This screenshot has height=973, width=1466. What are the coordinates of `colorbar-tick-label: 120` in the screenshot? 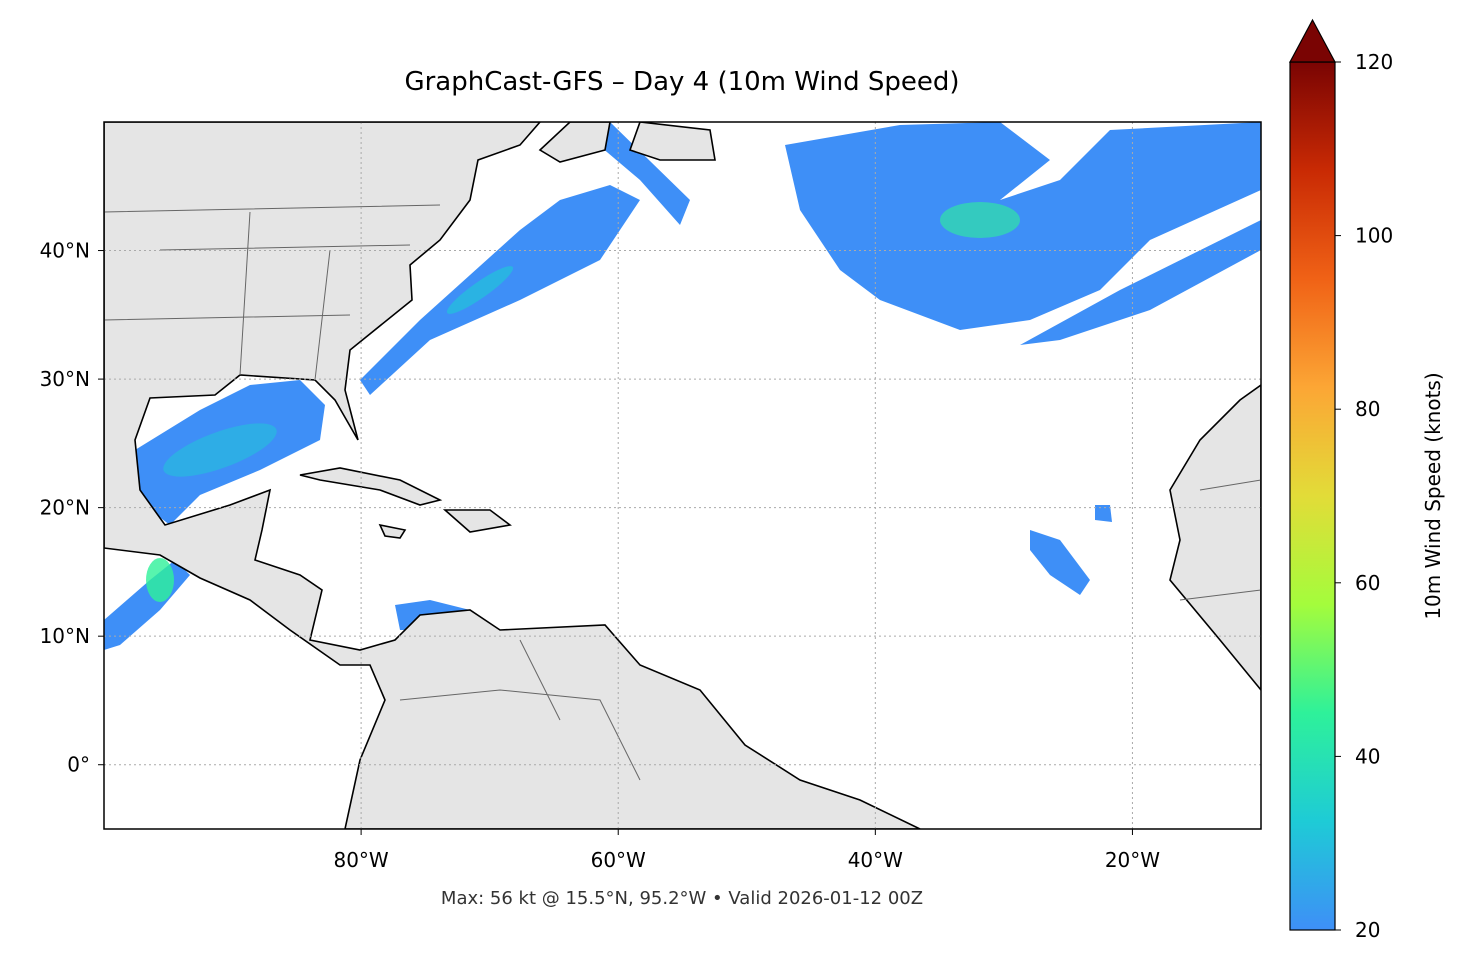 It's located at (1374, 62).